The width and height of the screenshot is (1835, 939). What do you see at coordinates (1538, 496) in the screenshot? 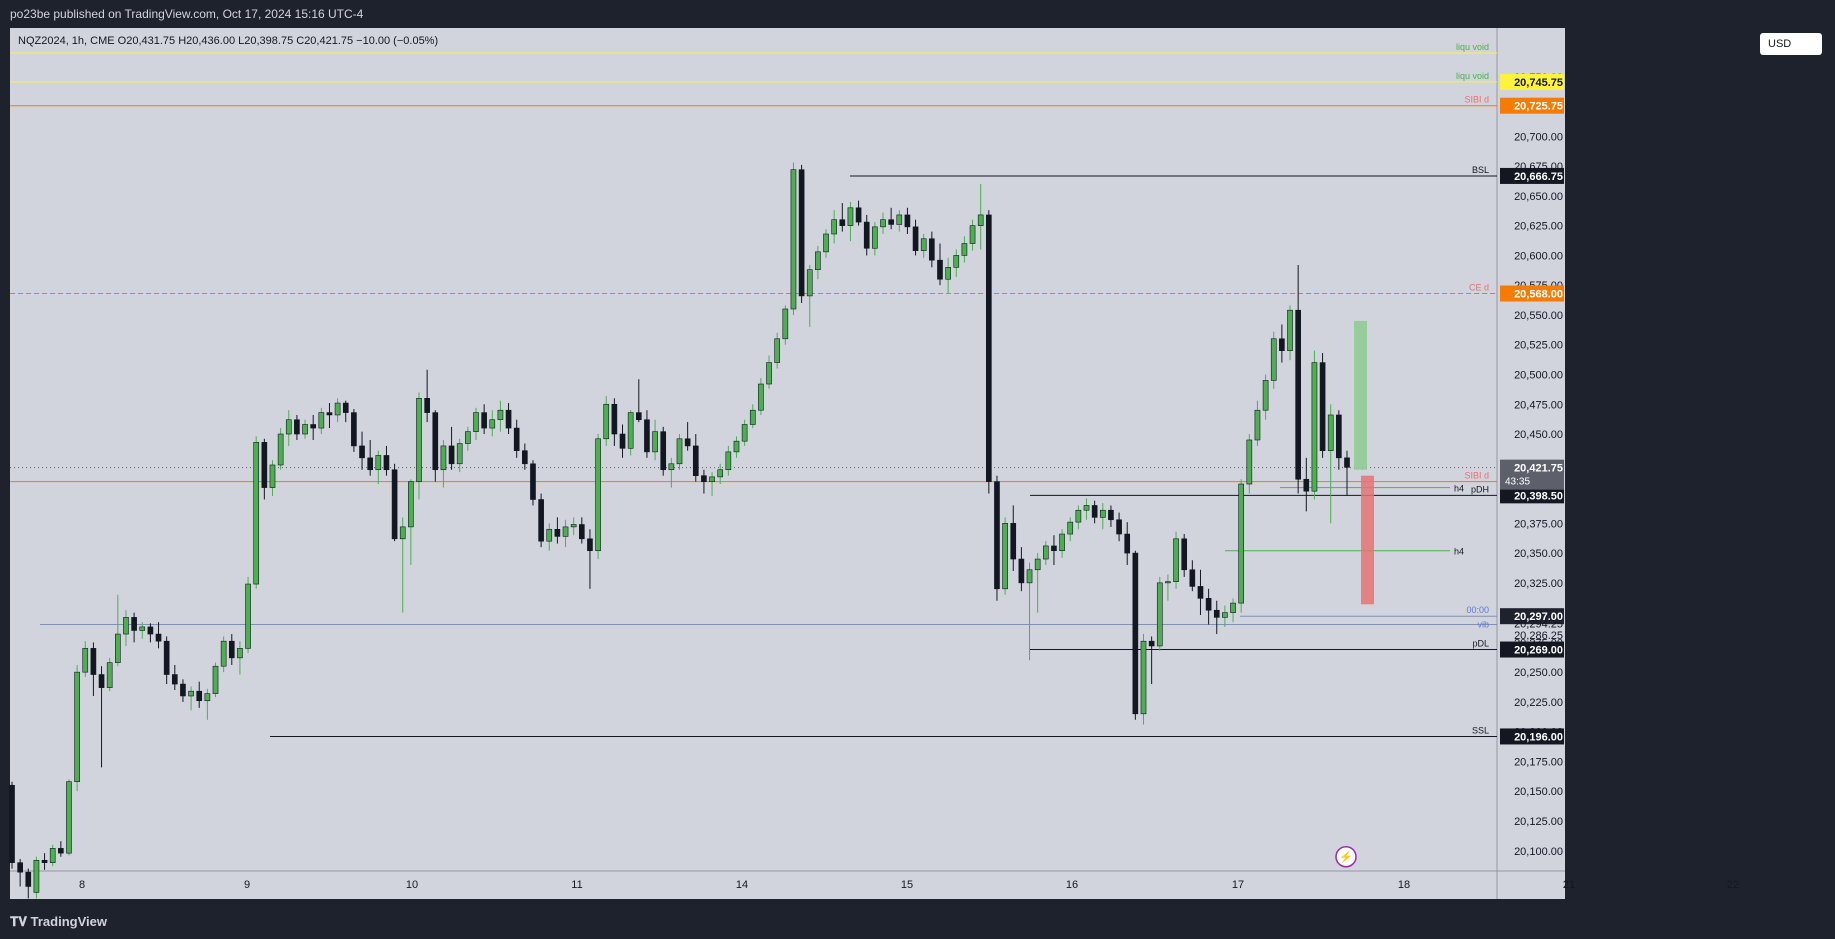
I see `price-tag-label: 20,398.50` at bounding box center [1538, 496].